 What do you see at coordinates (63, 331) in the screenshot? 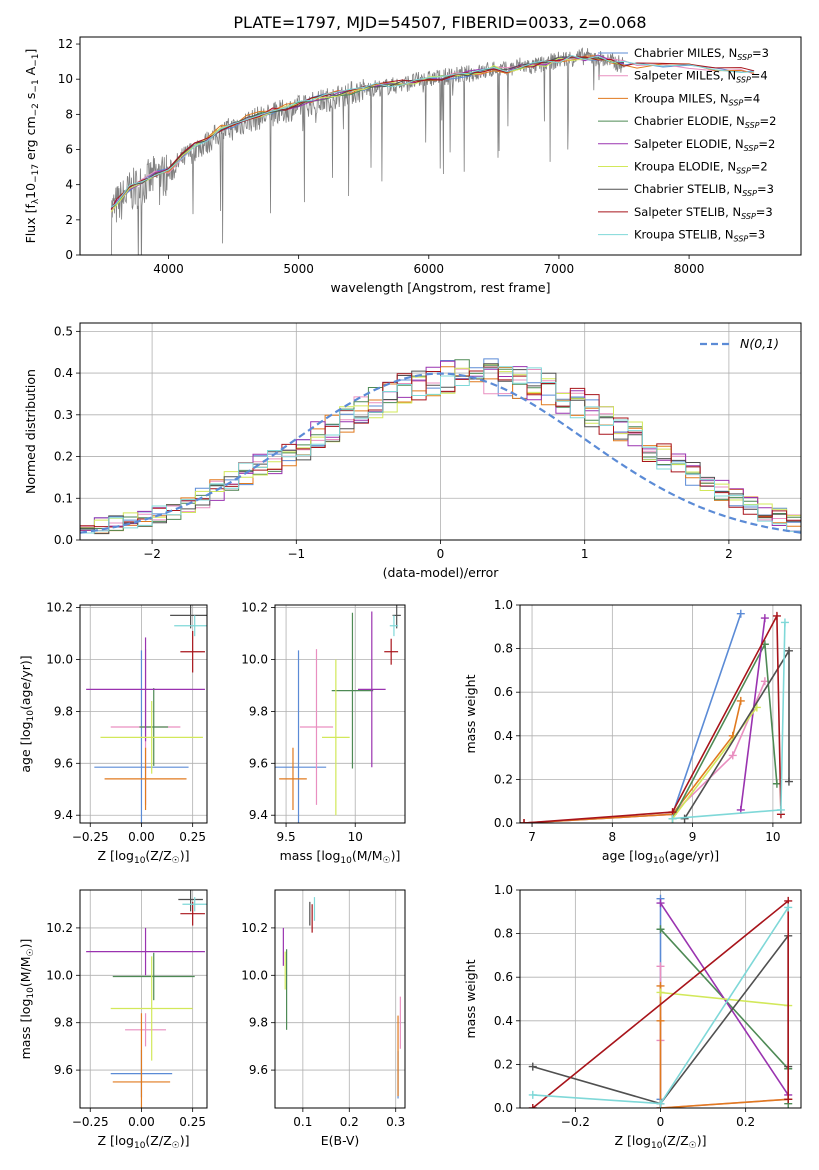
I see `y-tick-label: 0.5` at bounding box center [63, 331].